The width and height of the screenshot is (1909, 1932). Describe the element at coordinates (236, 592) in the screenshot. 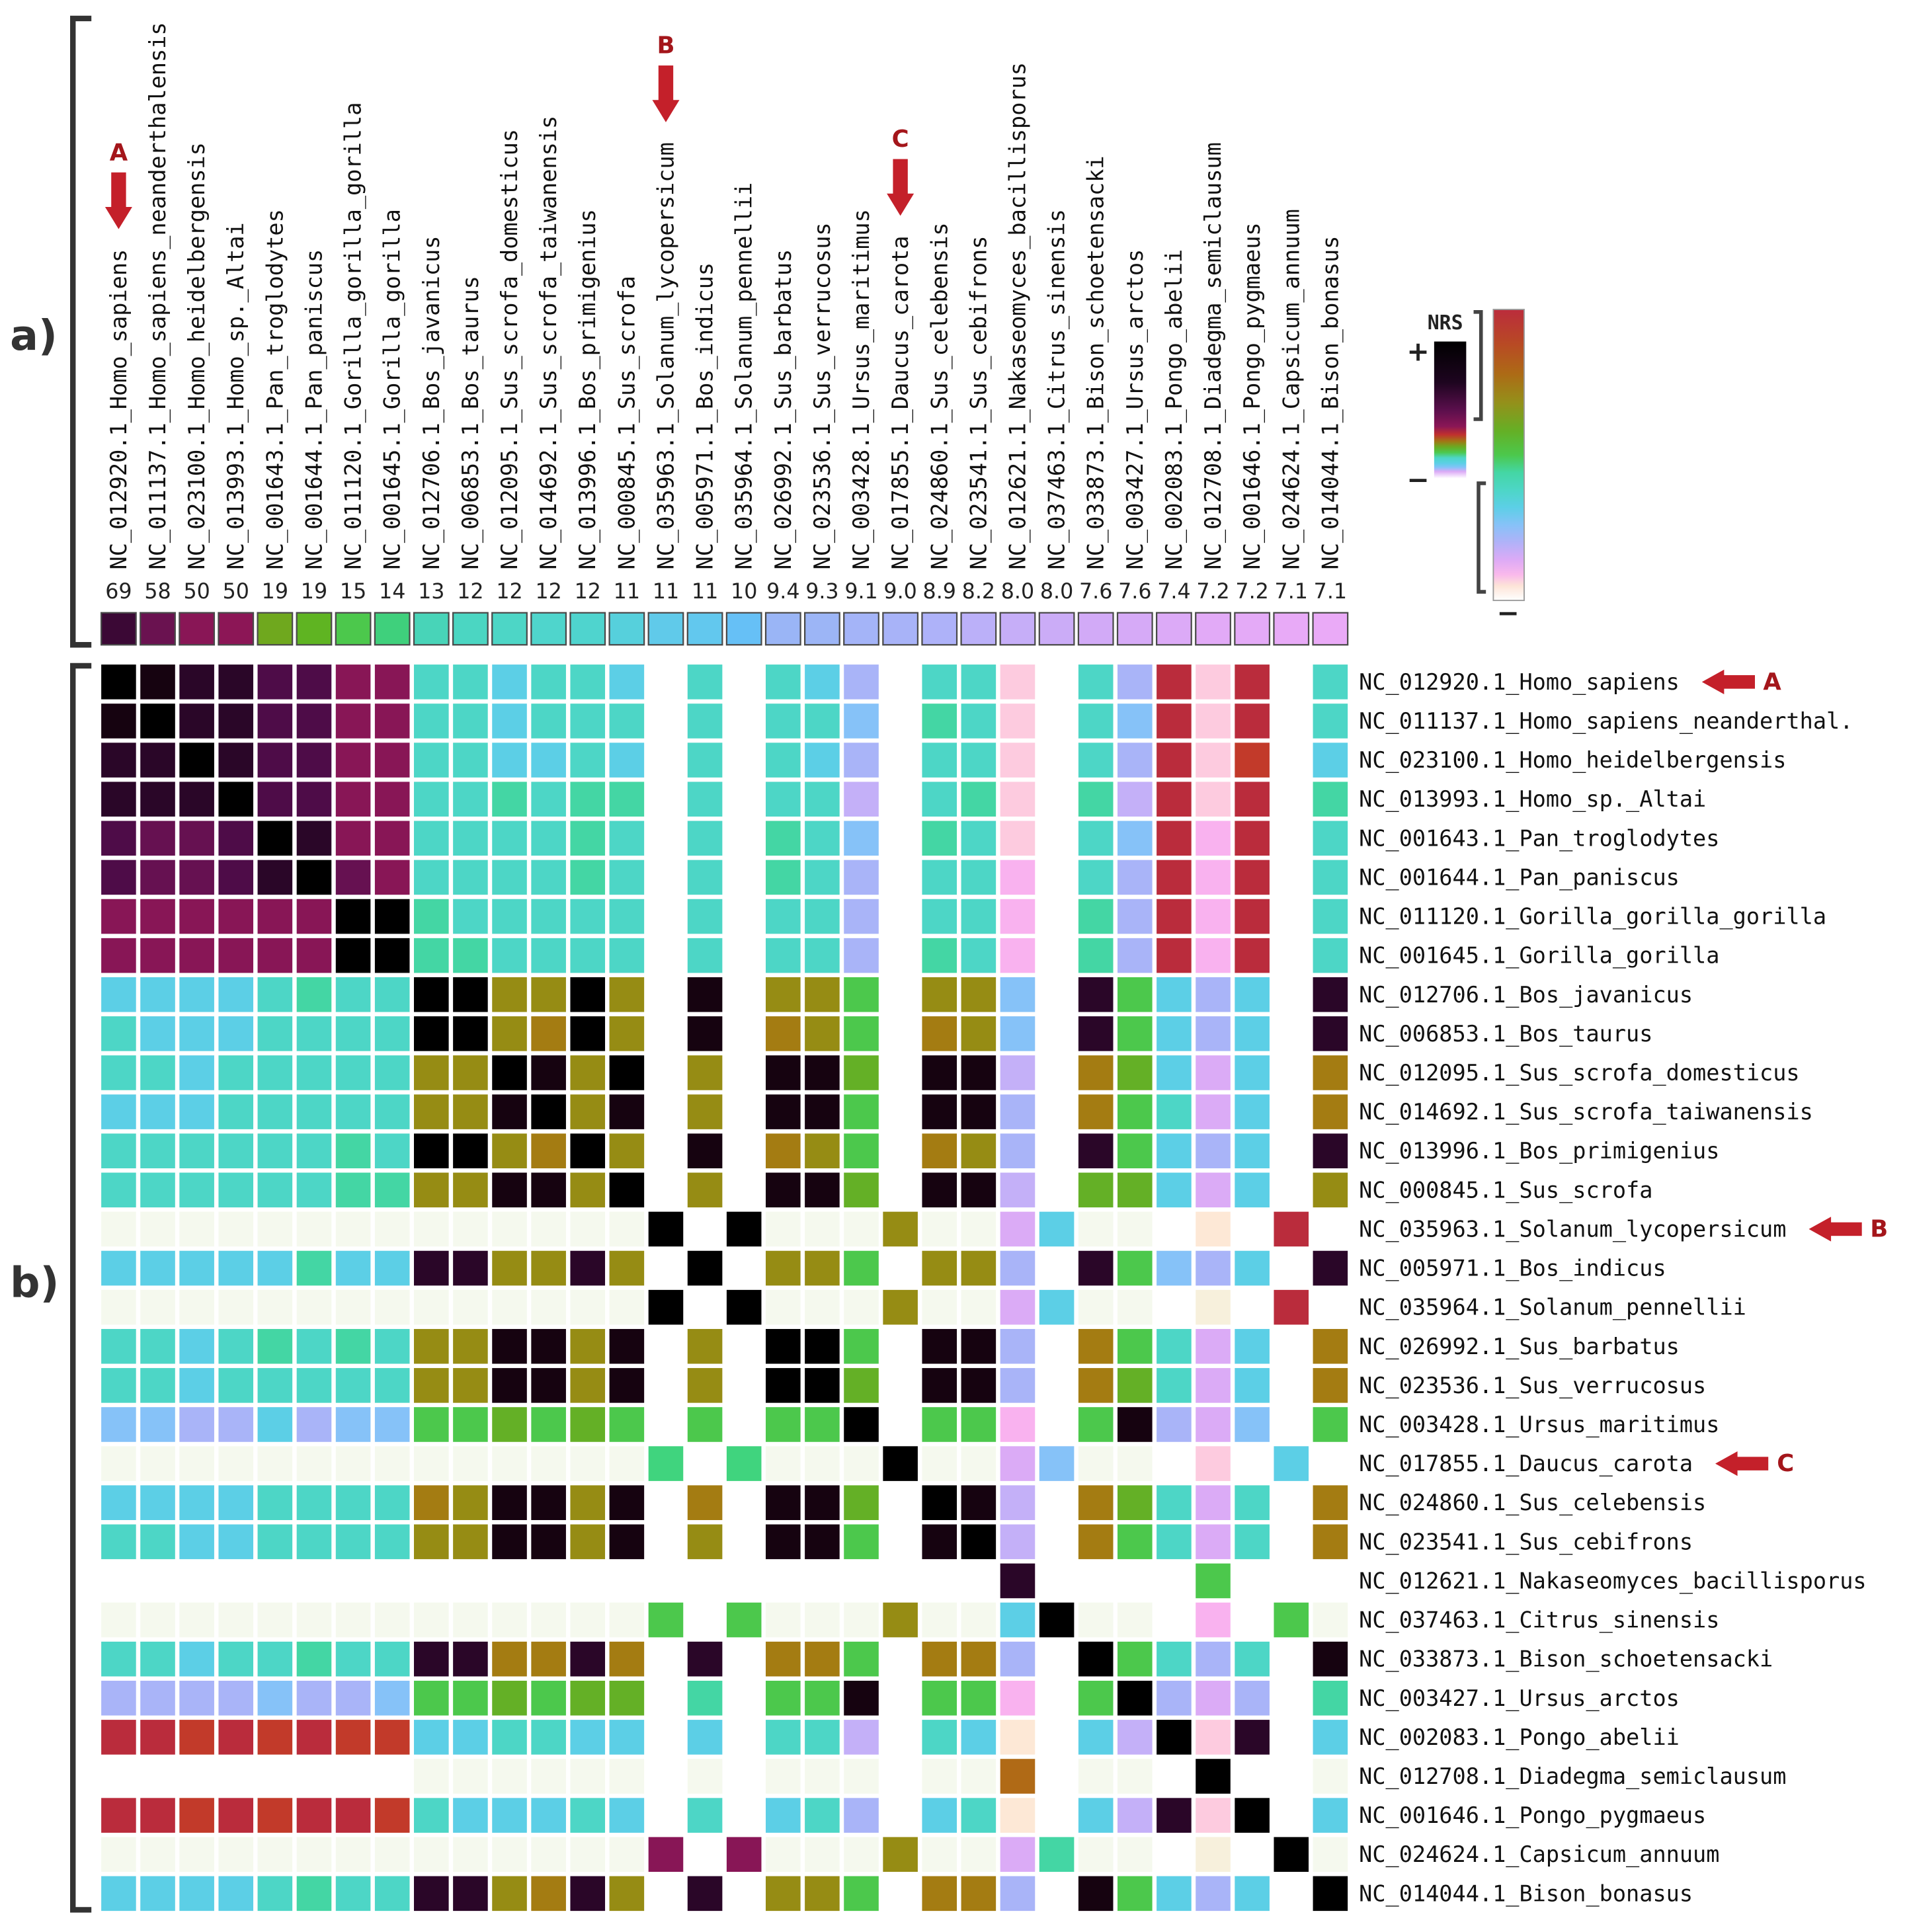

I see `column-score-label: 50` at that location.